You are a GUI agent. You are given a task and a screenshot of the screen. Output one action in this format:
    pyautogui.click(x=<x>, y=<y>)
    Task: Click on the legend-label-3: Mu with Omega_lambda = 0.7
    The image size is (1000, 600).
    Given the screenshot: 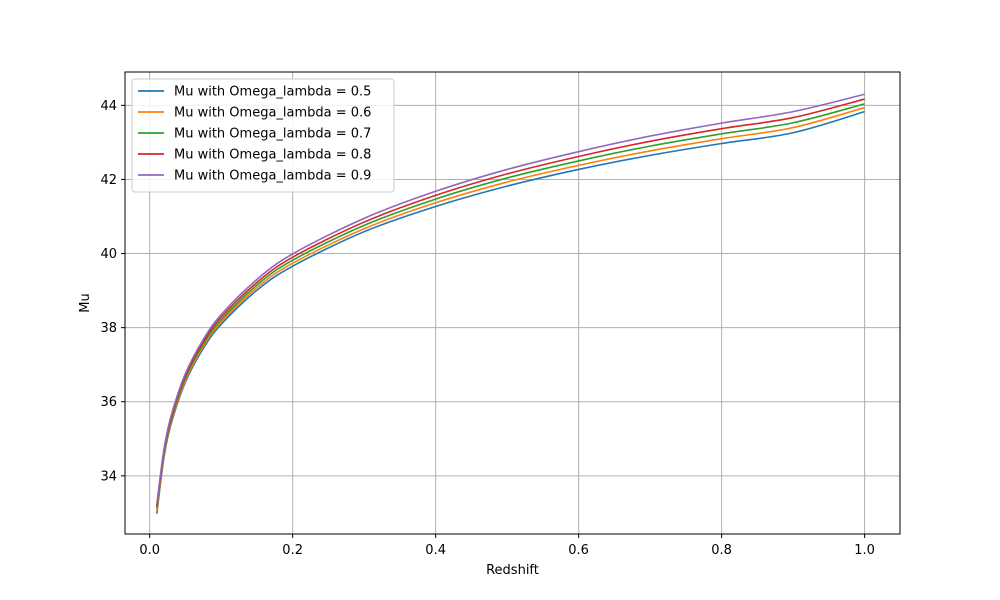 What is the action you would take?
    pyautogui.click(x=272, y=134)
    